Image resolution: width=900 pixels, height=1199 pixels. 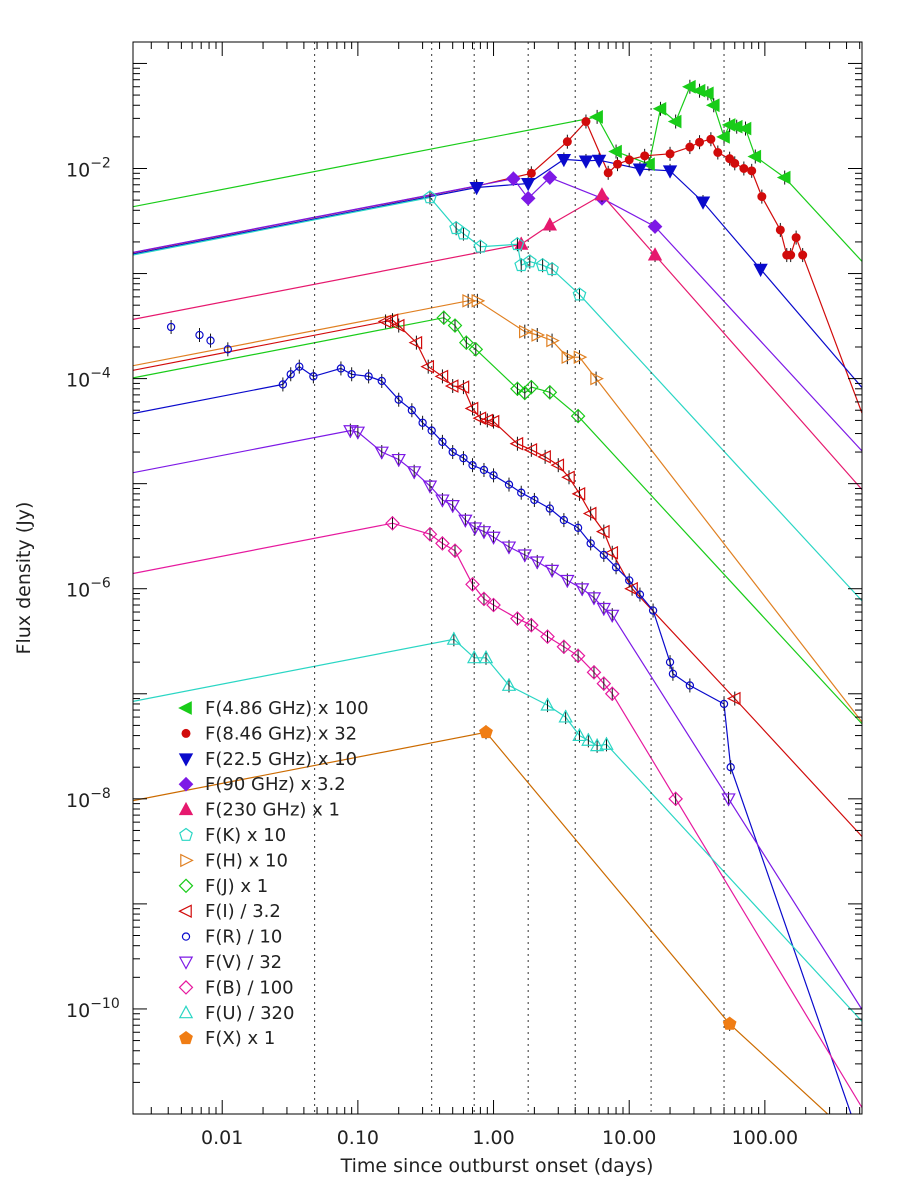 What do you see at coordinates (222, 1138) in the screenshot?
I see `x-tick-label: 0.01` at bounding box center [222, 1138].